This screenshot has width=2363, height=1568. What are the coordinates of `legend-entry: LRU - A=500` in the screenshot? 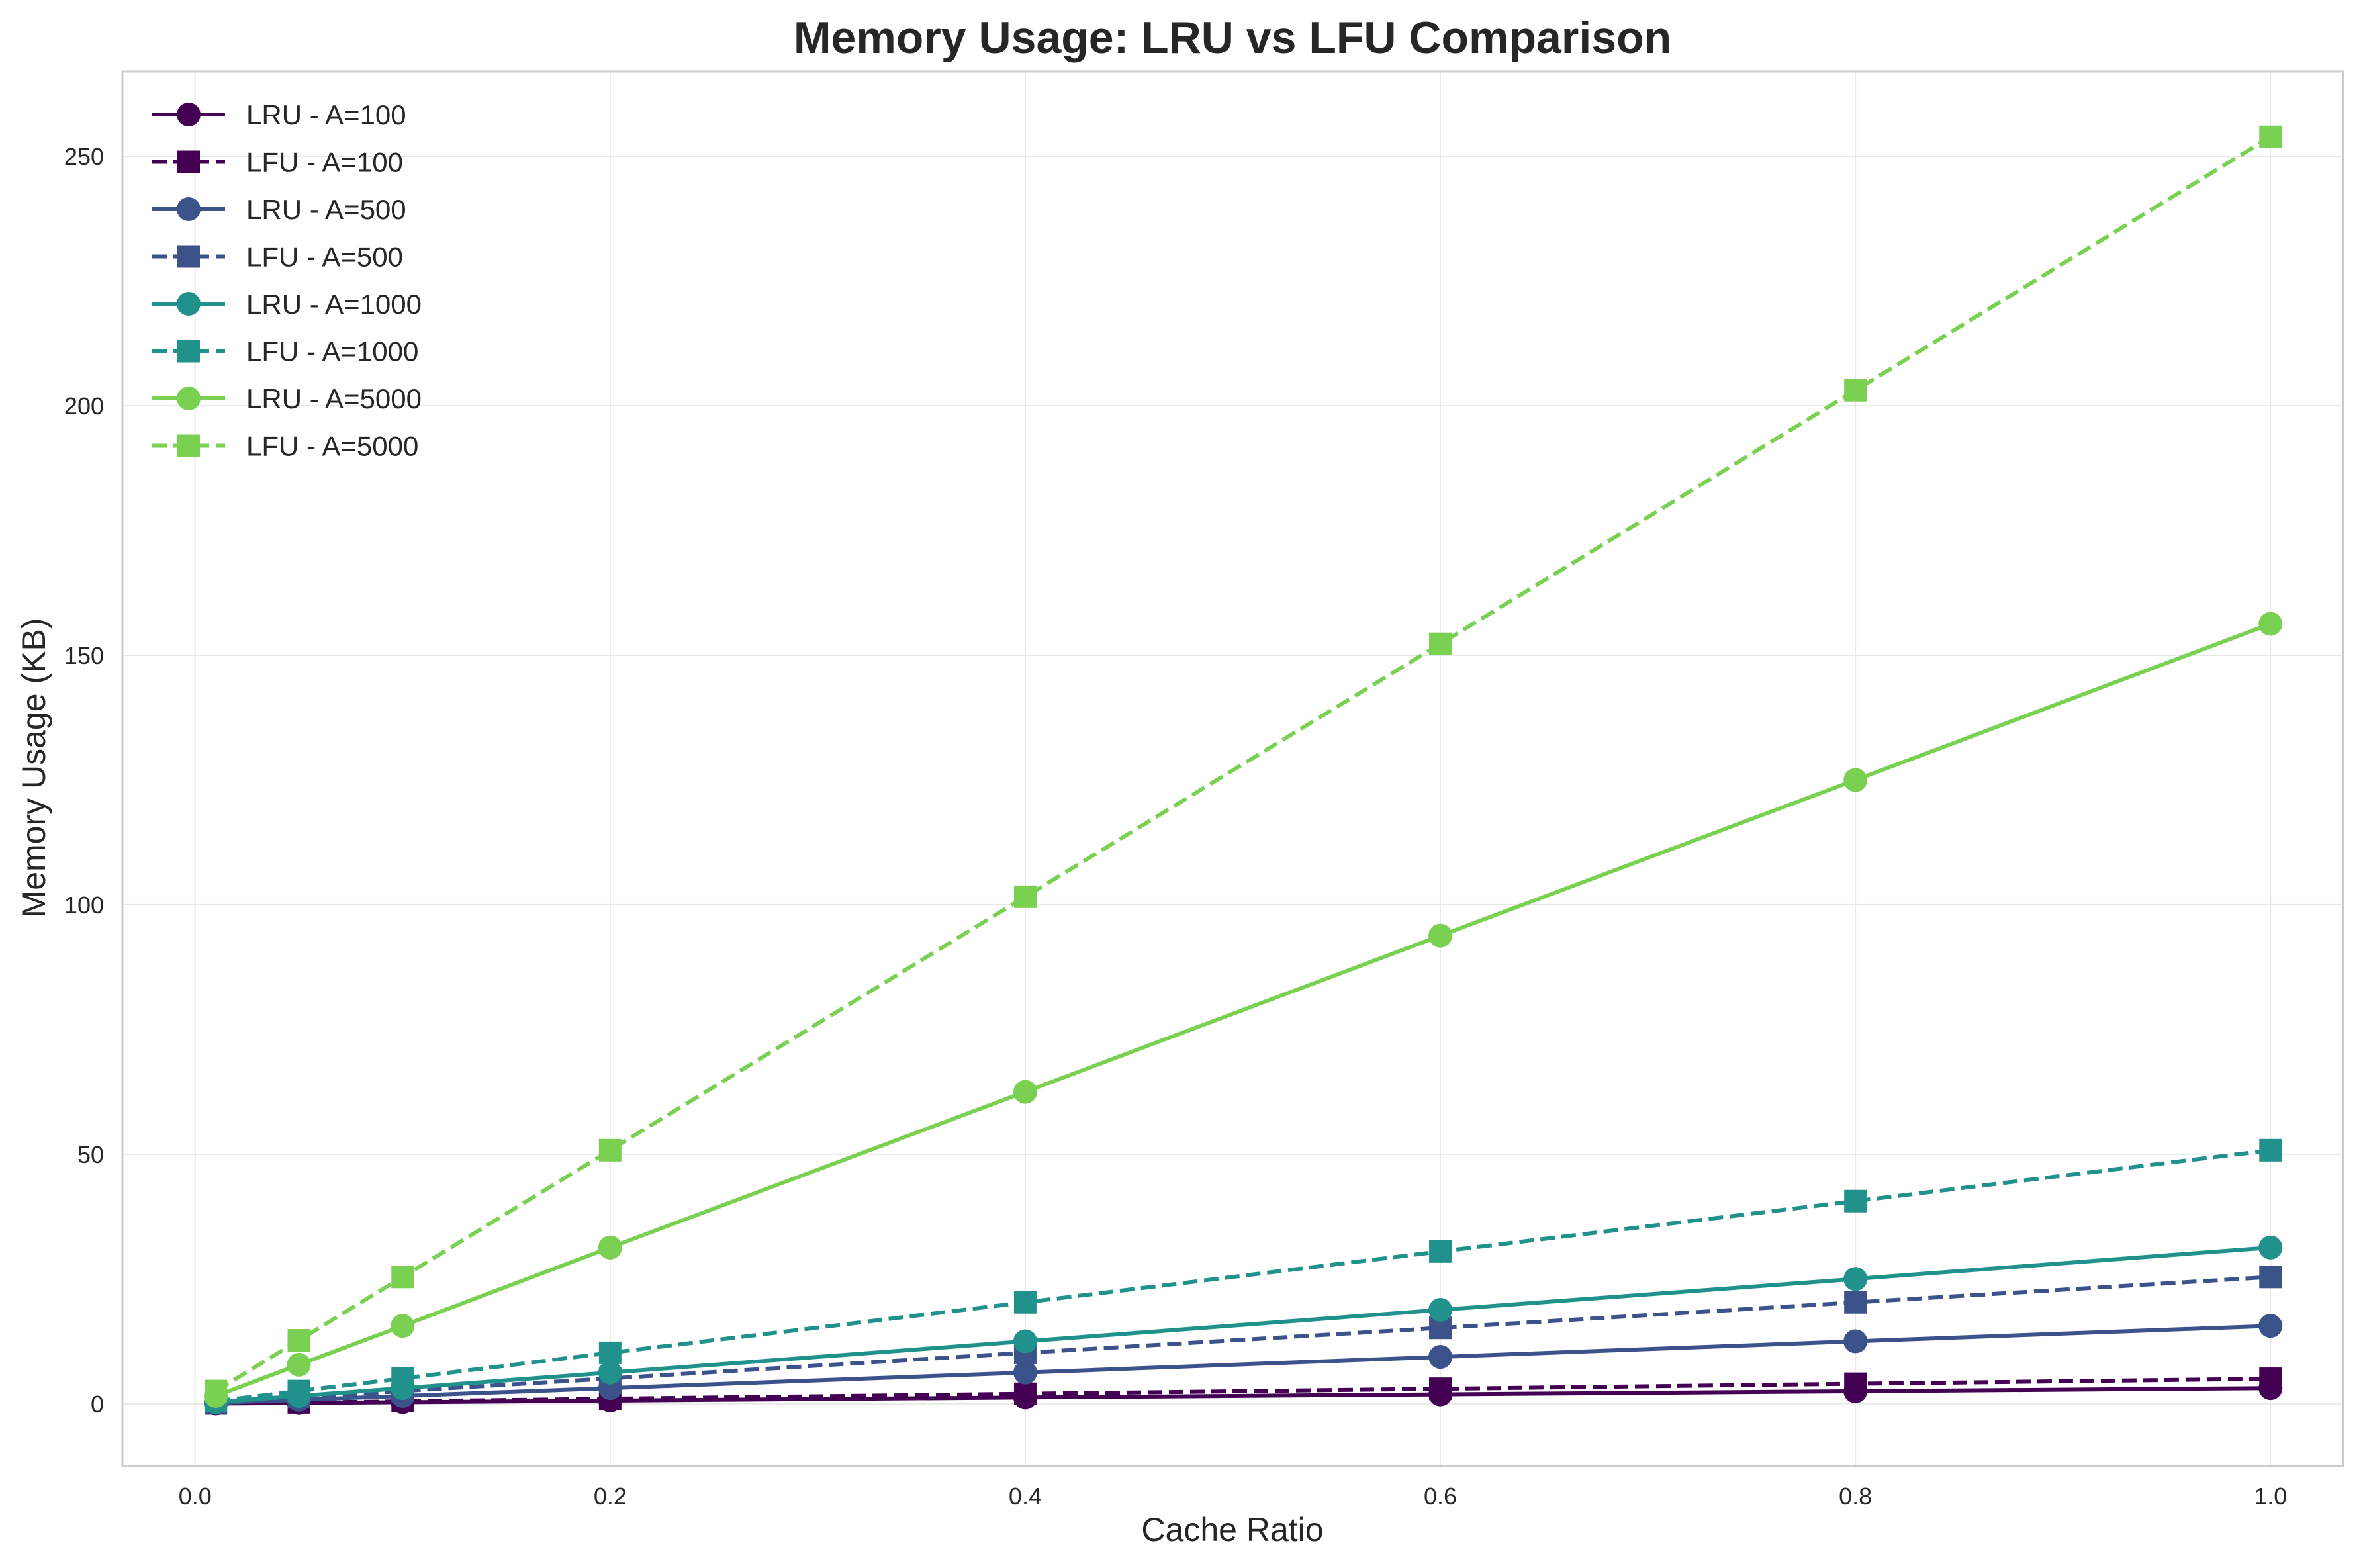 It's located at (279, 209).